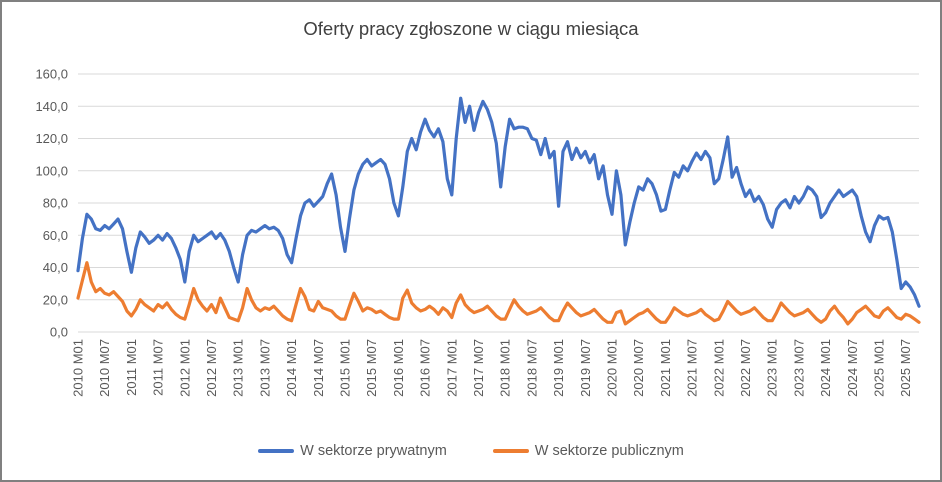 This screenshot has width=942, height=482. Describe the element at coordinates (158, 367) in the screenshot. I see `x-tick-label: 2011 M07` at that location.